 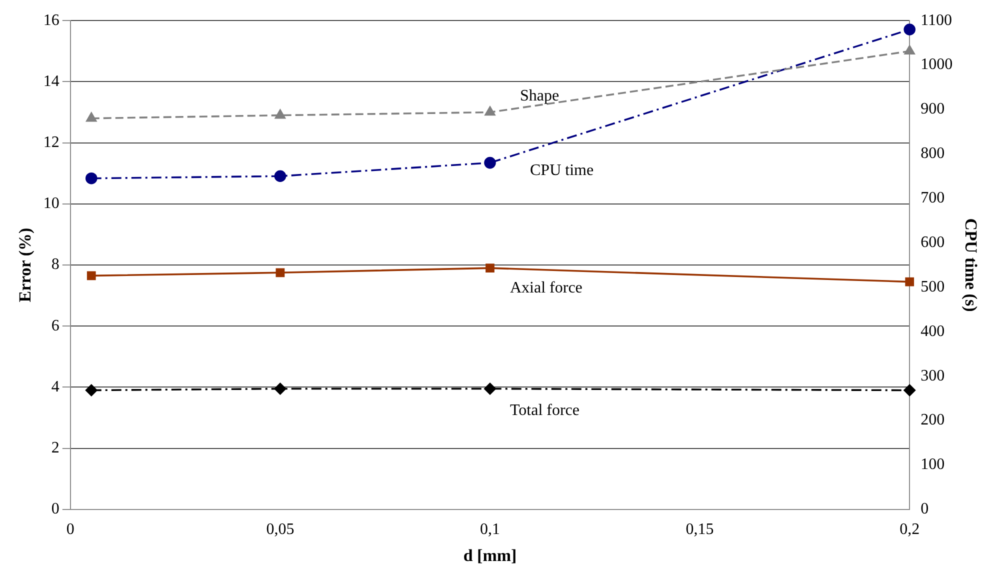 What do you see at coordinates (932, 331) in the screenshot?
I see `y2-tick-label: 400` at bounding box center [932, 331].